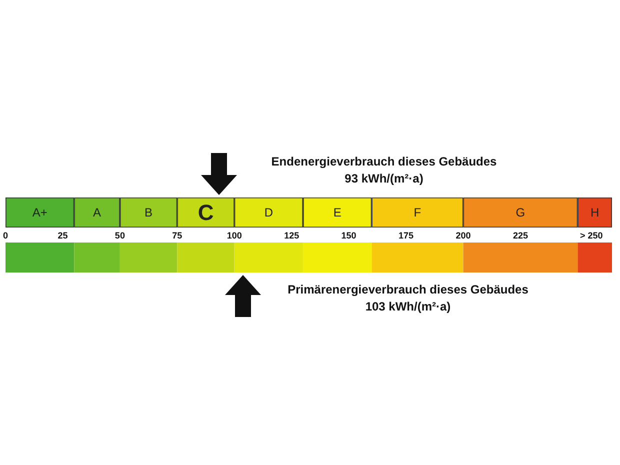  I want to click on x-tick-label: 25, so click(63, 235).